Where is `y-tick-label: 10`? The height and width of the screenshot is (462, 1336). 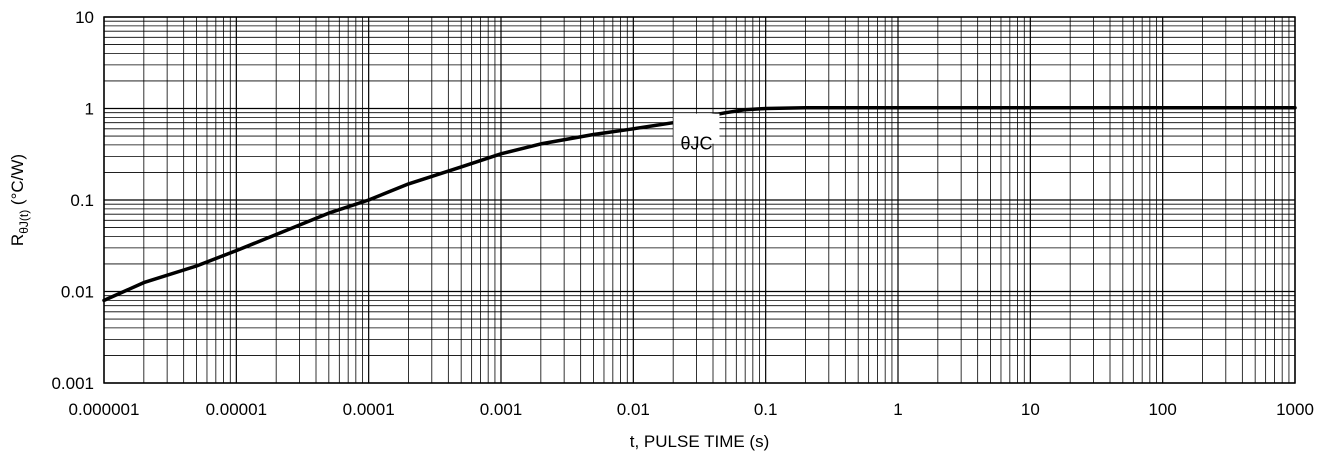 y-tick-label: 10 is located at coordinates (84, 17).